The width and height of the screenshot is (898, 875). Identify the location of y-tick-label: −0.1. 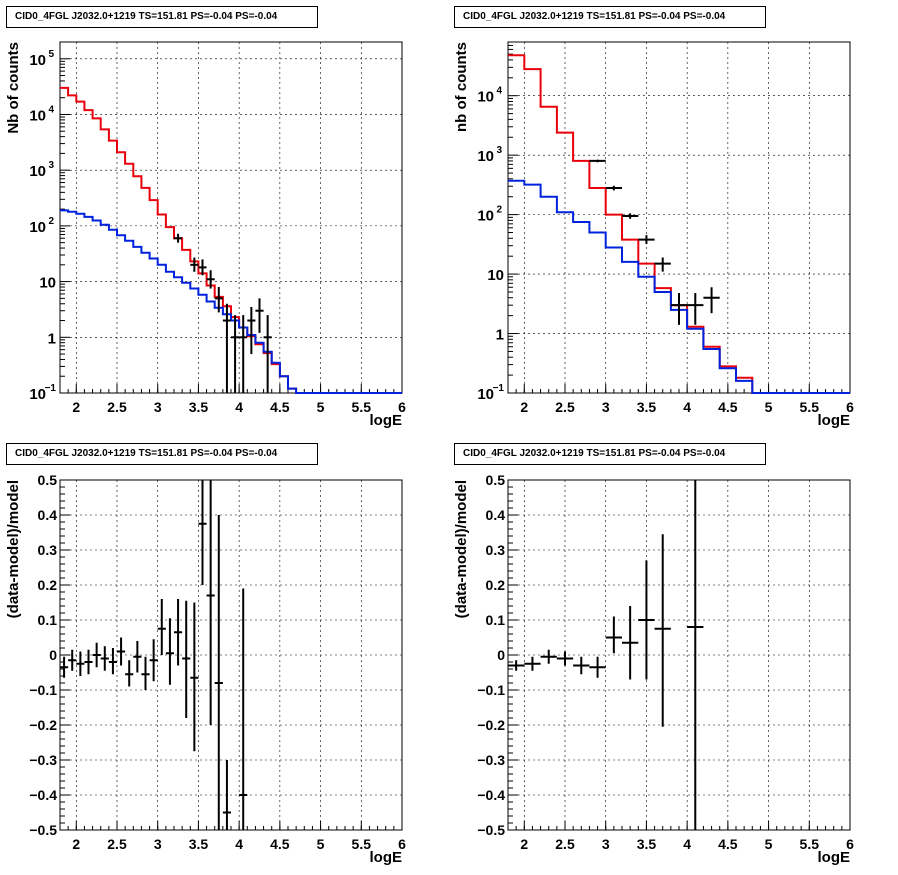
(43, 690).